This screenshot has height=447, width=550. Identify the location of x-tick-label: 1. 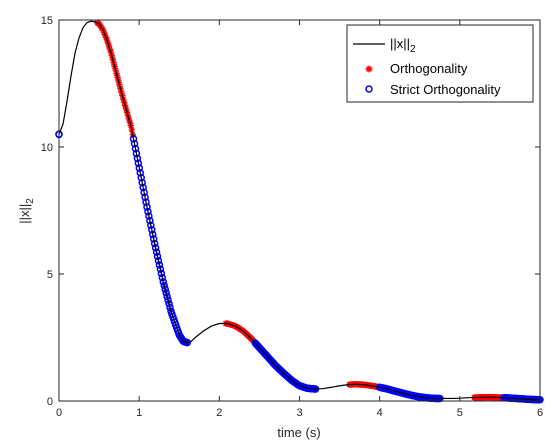
(139, 413).